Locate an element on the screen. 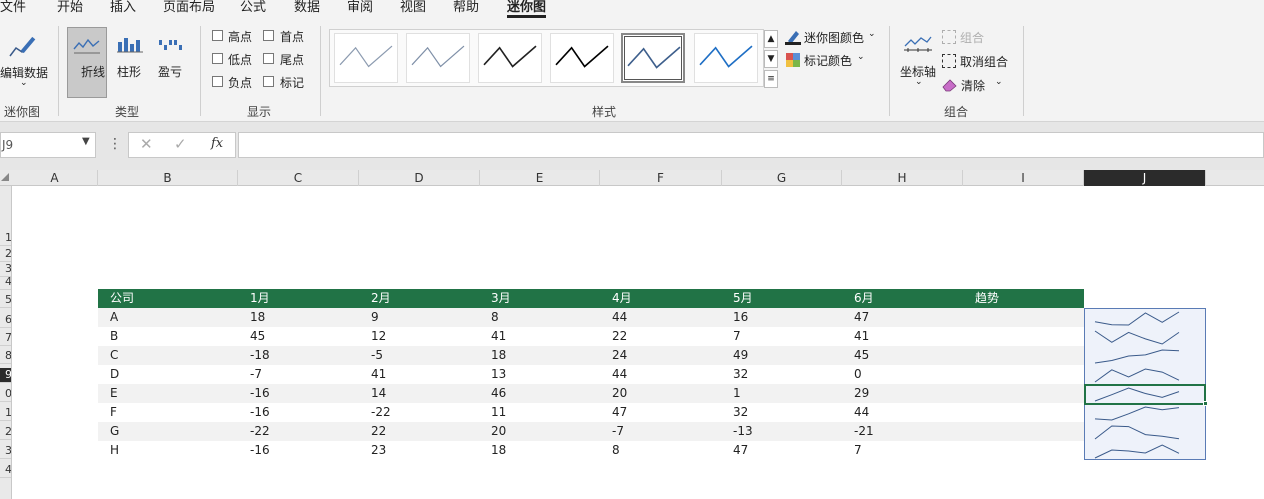  tab-sparkline: 迷你图 is located at coordinates (527, 9).